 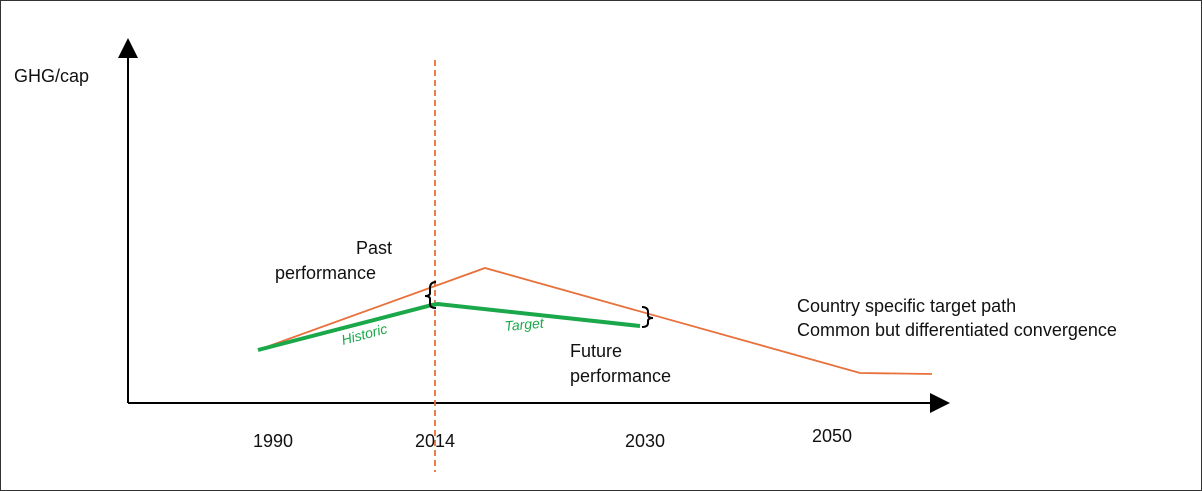 What do you see at coordinates (435, 441) in the screenshot?
I see `x-label: 2014` at bounding box center [435, 441].